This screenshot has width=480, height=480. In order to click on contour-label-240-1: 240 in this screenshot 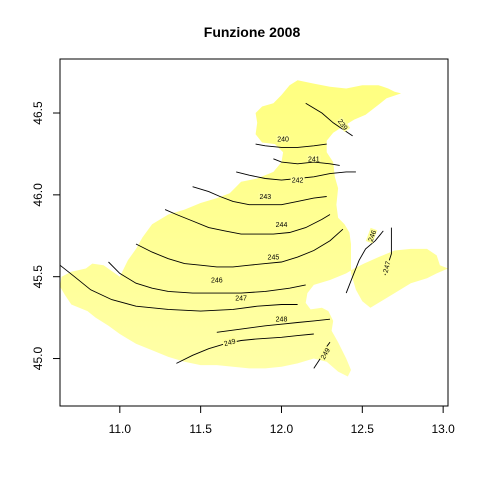, I will do `click(283, 140)`.